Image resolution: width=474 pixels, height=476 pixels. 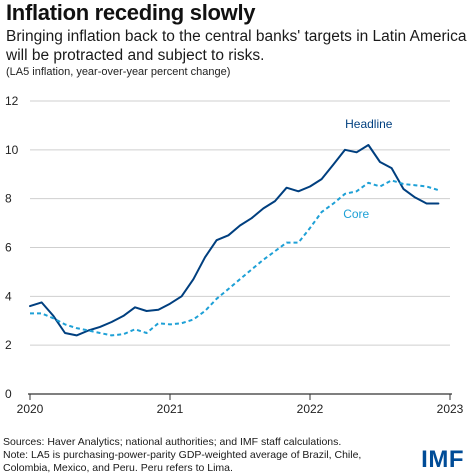 I want to click on series-label-core: Core, so click(x=356, y=214).